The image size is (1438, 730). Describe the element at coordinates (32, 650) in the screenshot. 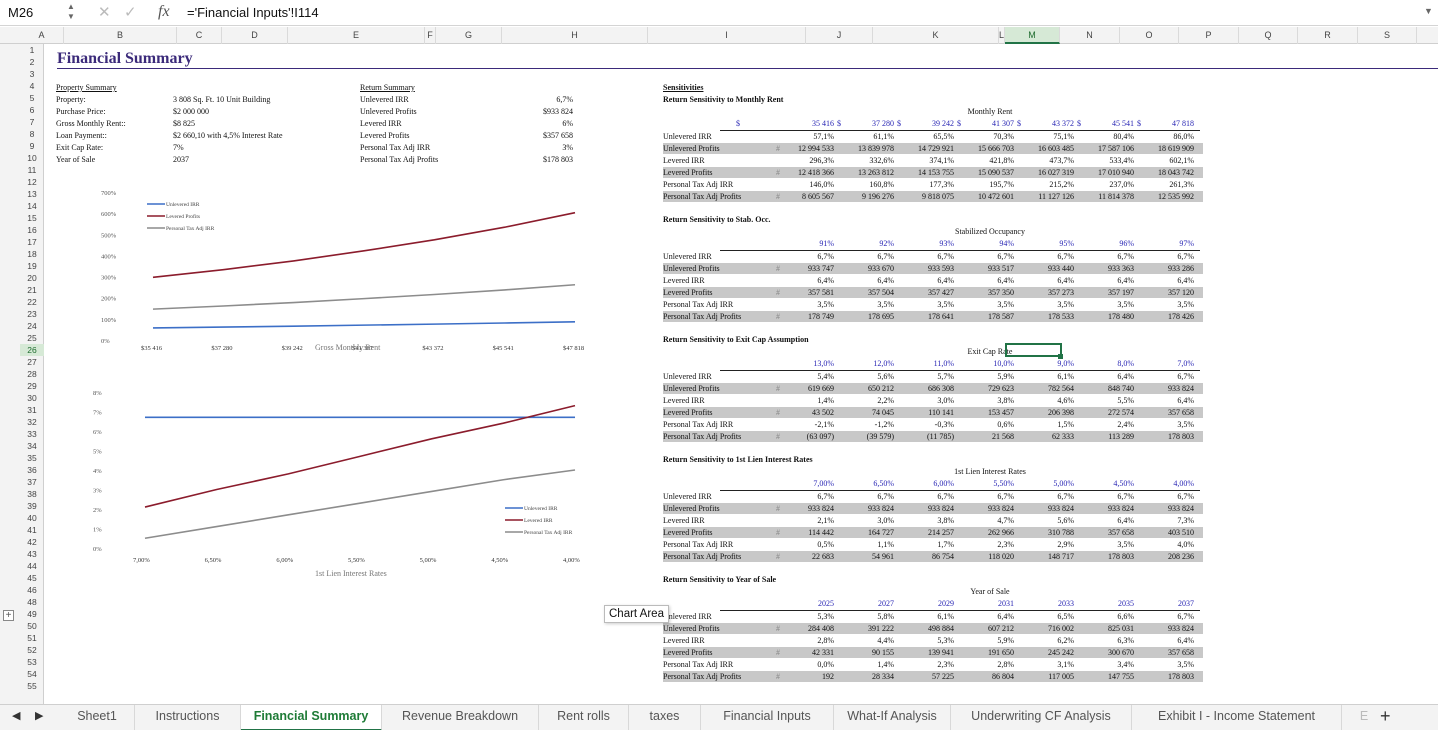

I see `row-header-52: 52` at that location.